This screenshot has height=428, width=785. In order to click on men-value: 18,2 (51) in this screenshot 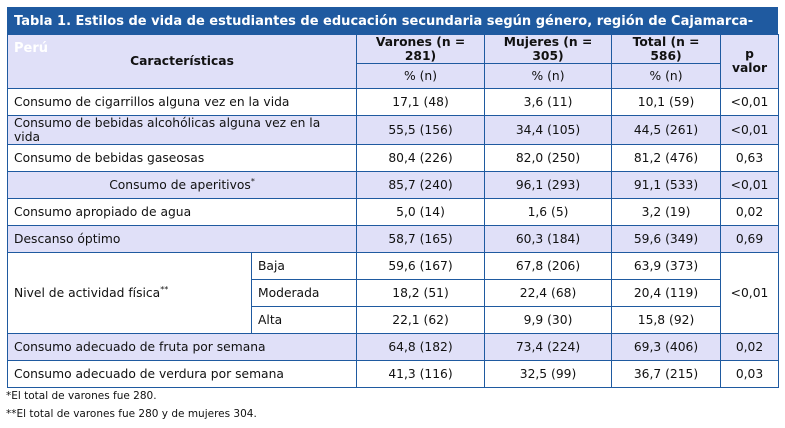, I will do `click(421, 292)`.